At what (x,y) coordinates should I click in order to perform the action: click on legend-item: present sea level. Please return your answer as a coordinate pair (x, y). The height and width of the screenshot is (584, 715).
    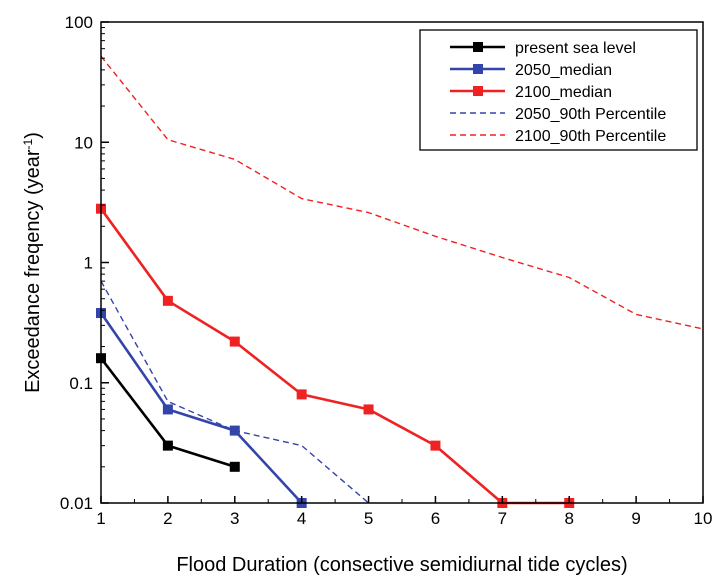
    Looking at the image, I should click on (543, 48).